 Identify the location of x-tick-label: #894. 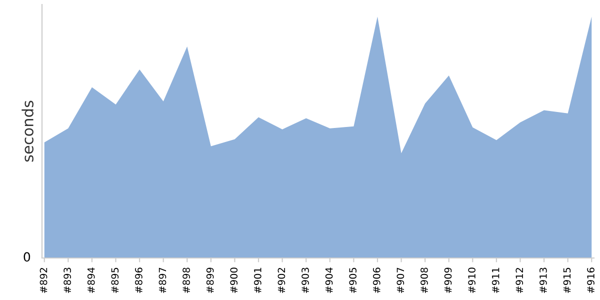
(91, 280).